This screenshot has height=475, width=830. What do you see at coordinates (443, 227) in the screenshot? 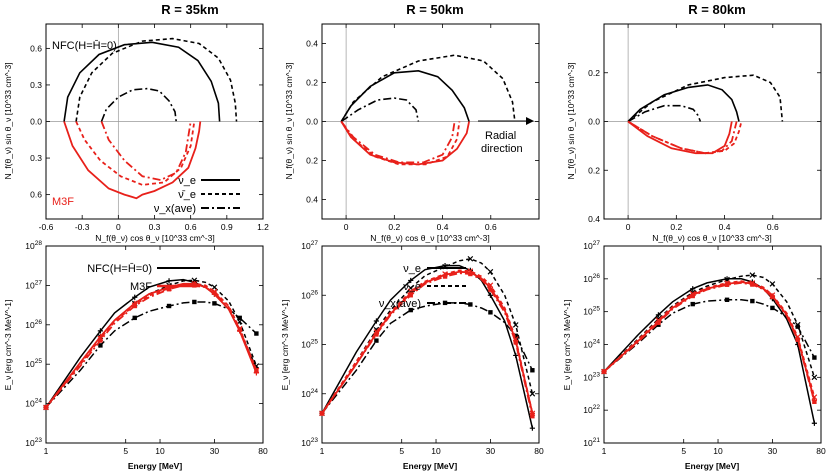
I see `x-tick-label: 0.4` at bounding box center [443, 227].